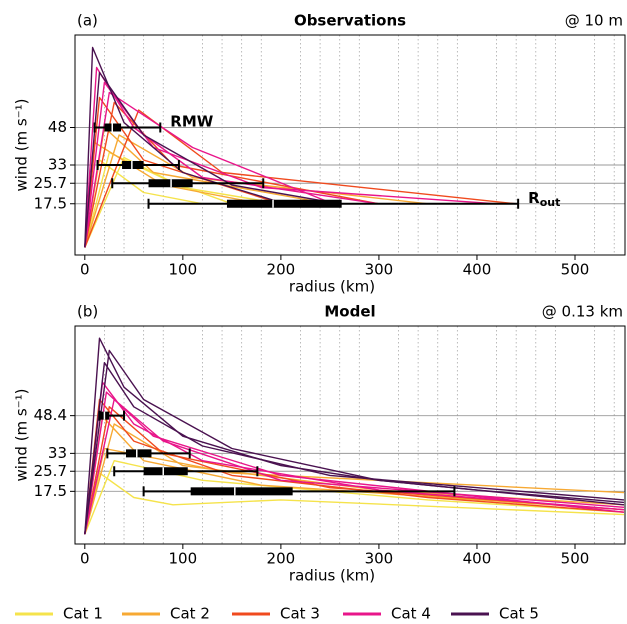 The height and width of the screenshot is (624, 627). What do you see at coordinates (349, 312) in the screenshot?
I see `panel-title: Model` at bounding box center [349, 312].